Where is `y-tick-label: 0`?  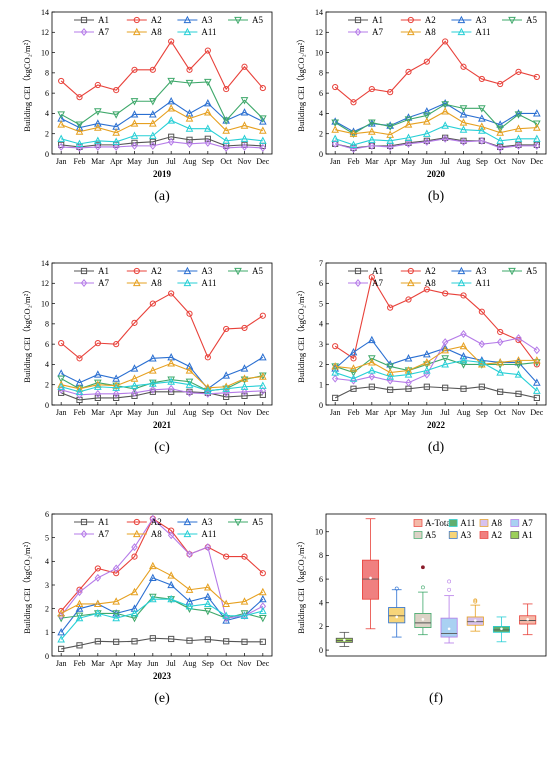 y-tick-label: 0 is located at coordinates (321, 650).